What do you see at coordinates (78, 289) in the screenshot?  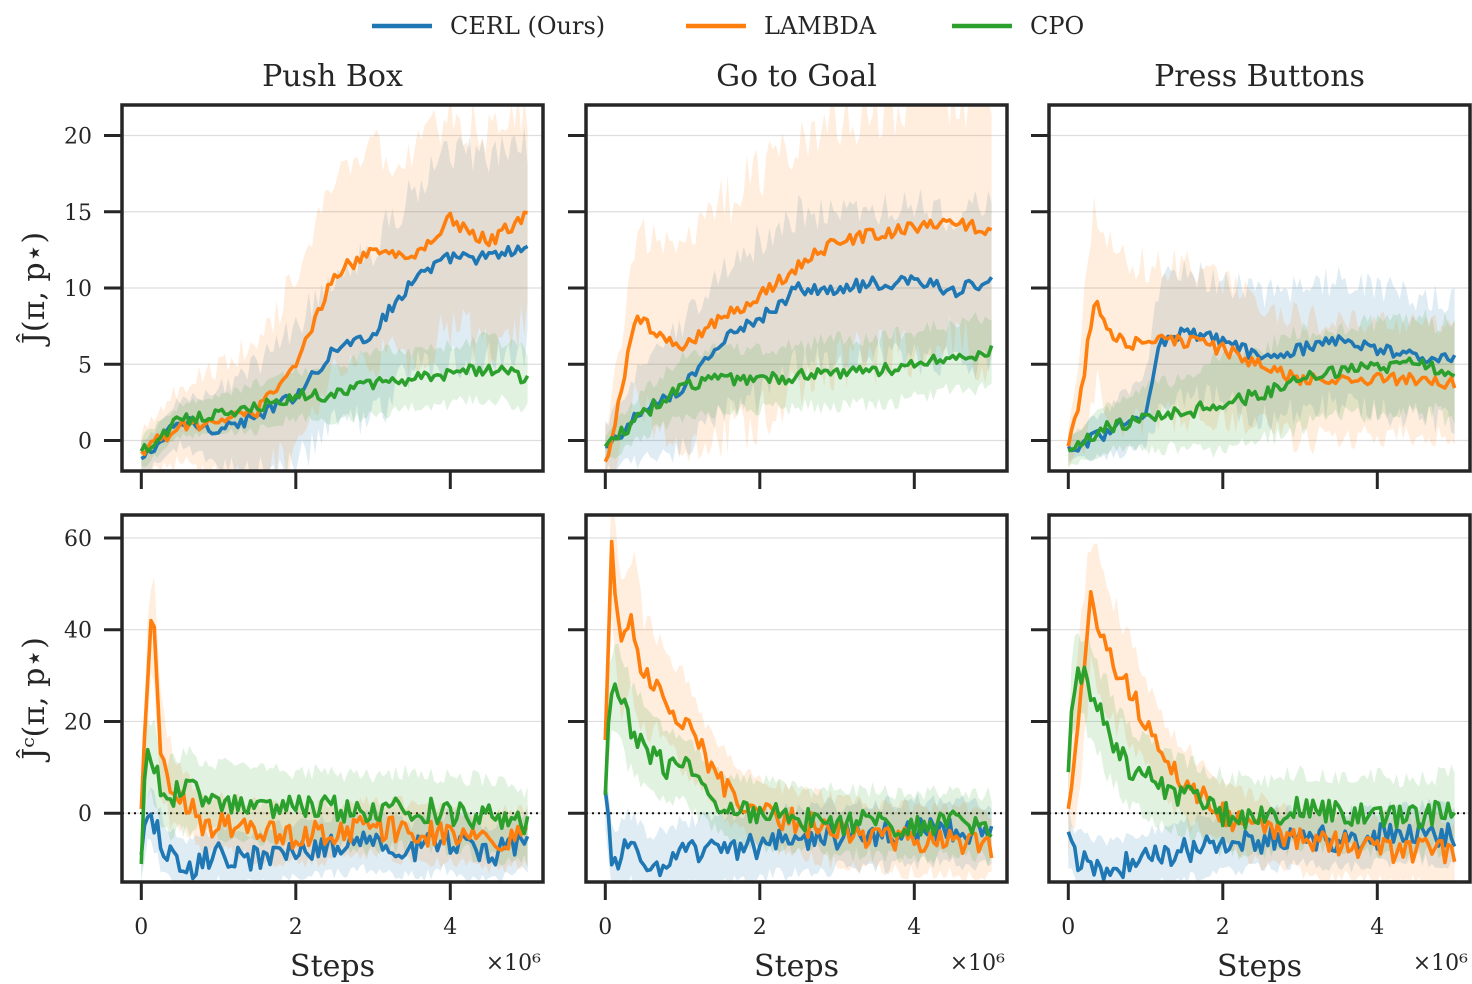 I see `y-tick-label: 10` at bounding box center [78, 289].